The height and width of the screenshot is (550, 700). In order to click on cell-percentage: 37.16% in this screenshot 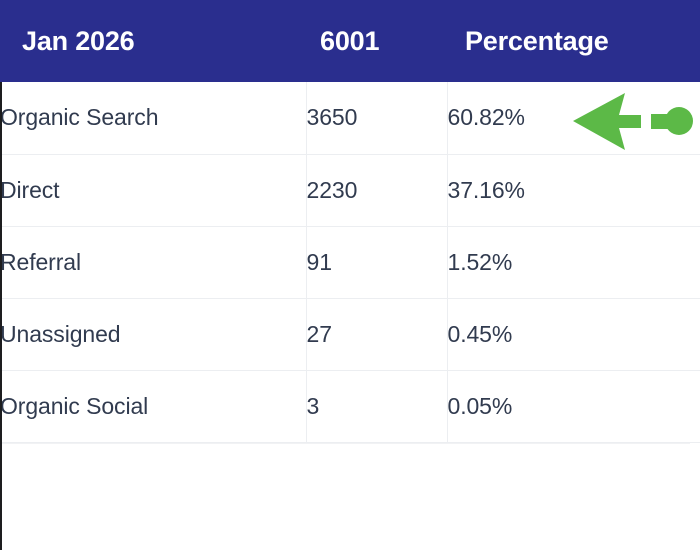, I will do `click(573, 190)`.